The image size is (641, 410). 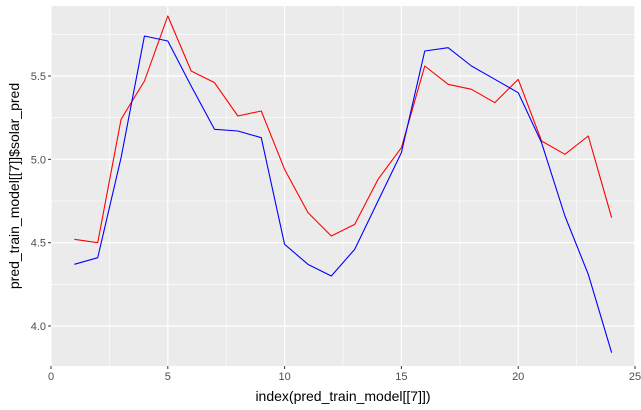 I want to click on x-tick-label: 15, so click(x=401, y=377).